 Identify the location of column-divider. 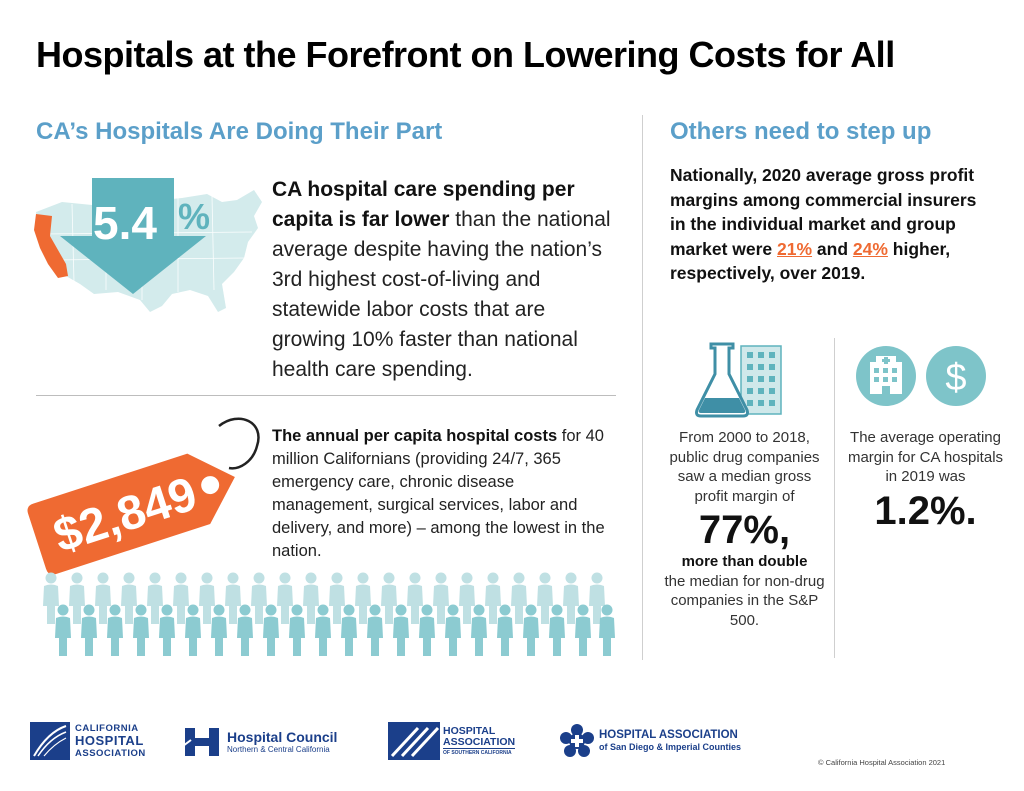
(834, 498).